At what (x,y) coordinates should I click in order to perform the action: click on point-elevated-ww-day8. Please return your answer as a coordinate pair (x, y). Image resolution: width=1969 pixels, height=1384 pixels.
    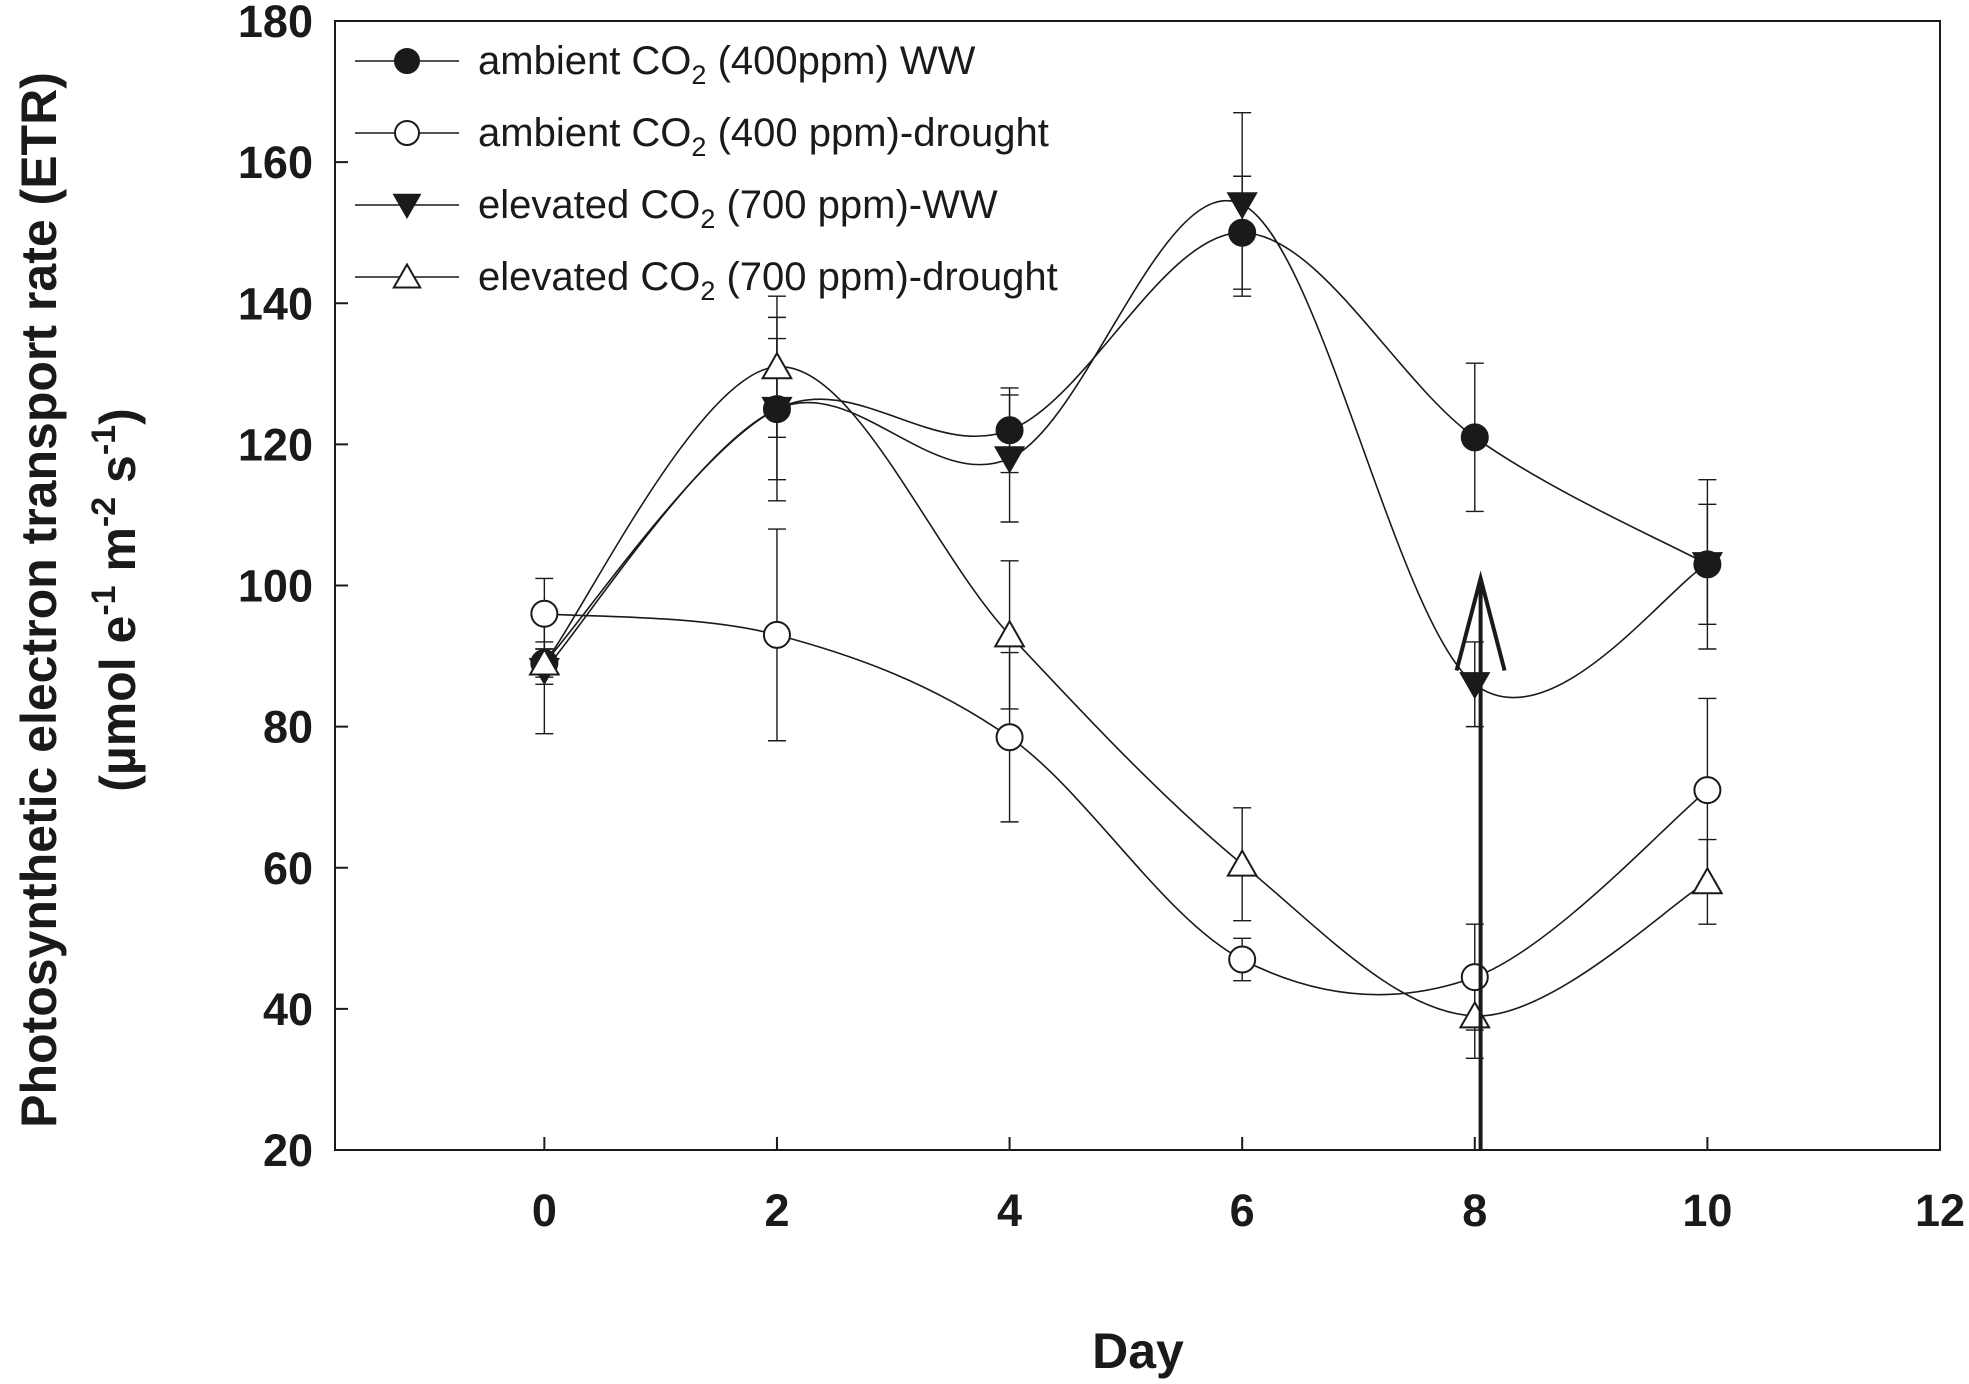
    Looking at the image, I should click on (1475, 686).